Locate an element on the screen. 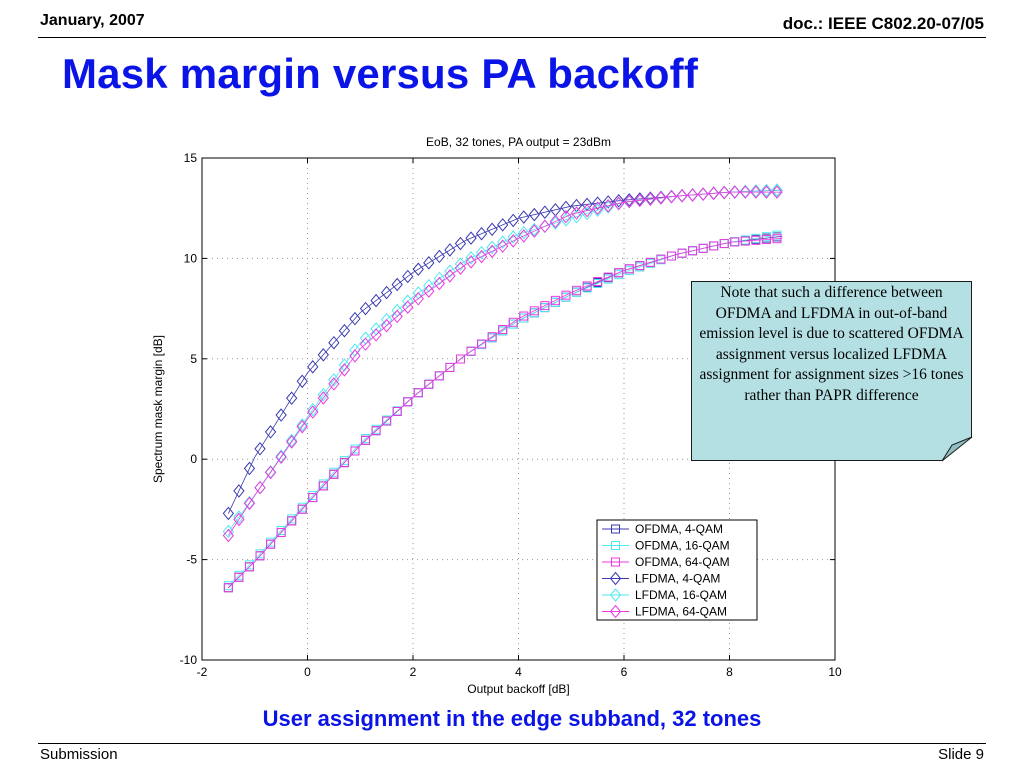  legend-label: LFDMA, 4-QAM is located at coordinates (677, 579).